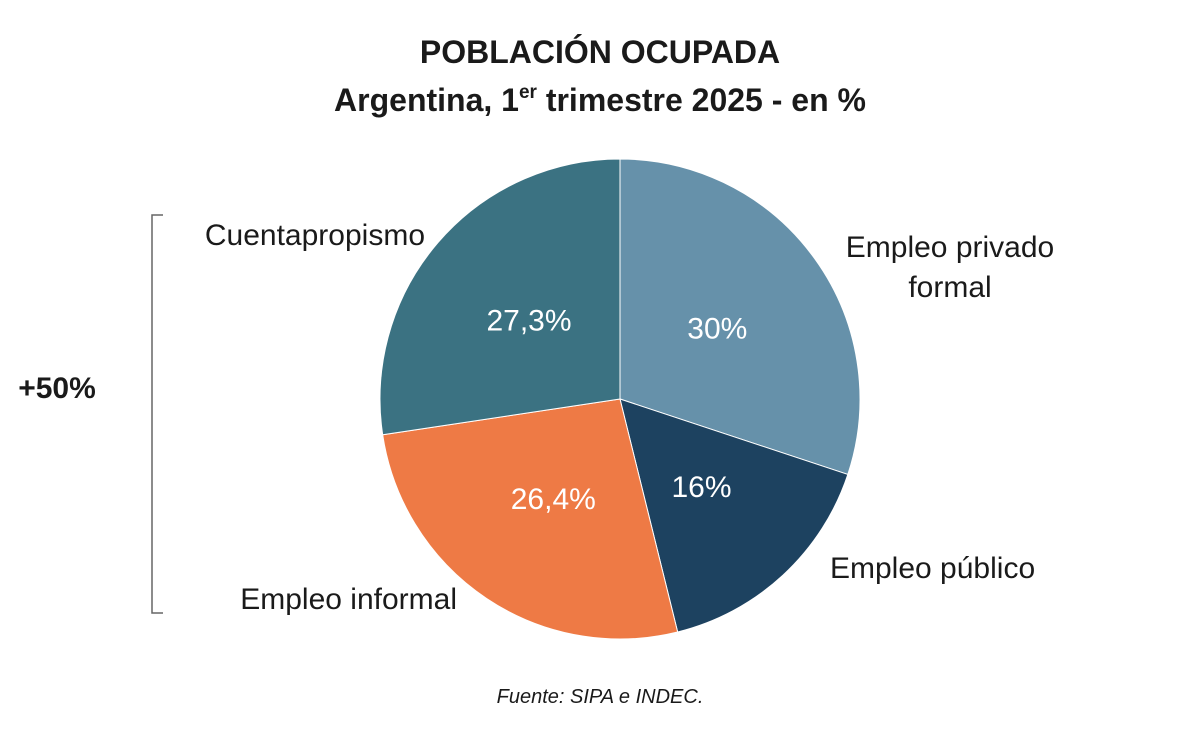  What do you see at coordinates (530, 519) in the screenshot?
I see `pie-slice-empleo-informal` at bounding box center [530, 519].